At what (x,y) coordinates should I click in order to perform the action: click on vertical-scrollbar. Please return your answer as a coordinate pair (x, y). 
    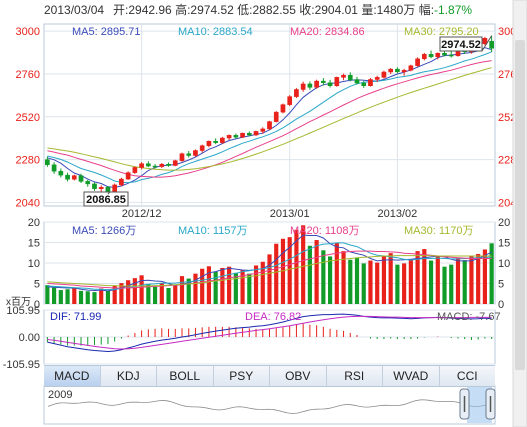
    Looking at the image, I should click on (519, 213).